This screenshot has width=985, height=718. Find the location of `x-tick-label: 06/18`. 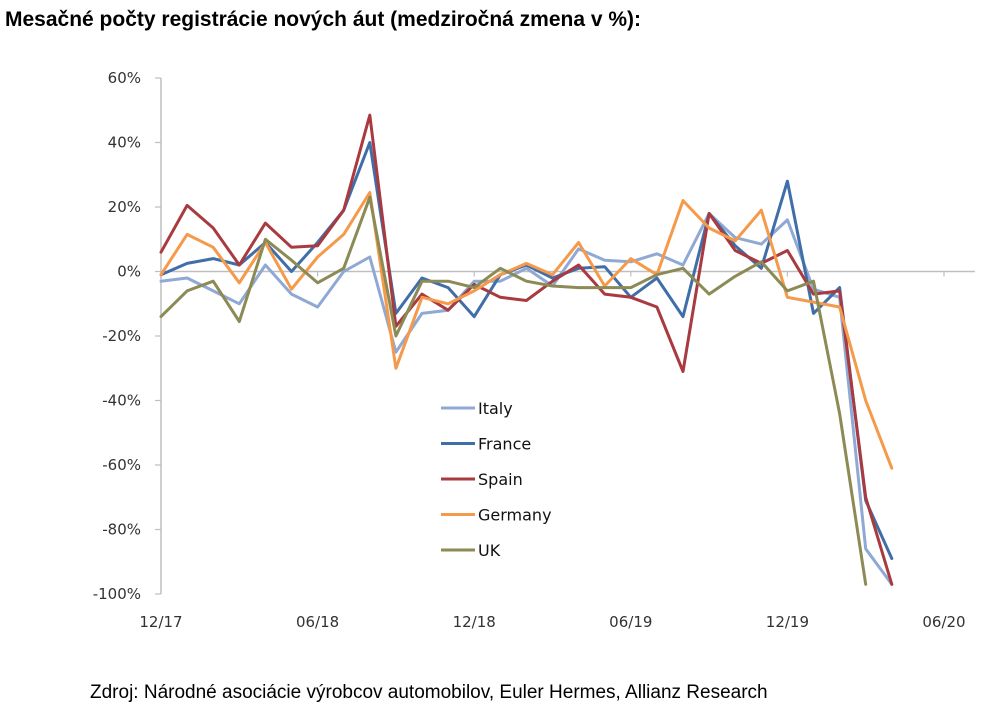

x-tick-label: 06/18 is located at coordinates (317, 622).